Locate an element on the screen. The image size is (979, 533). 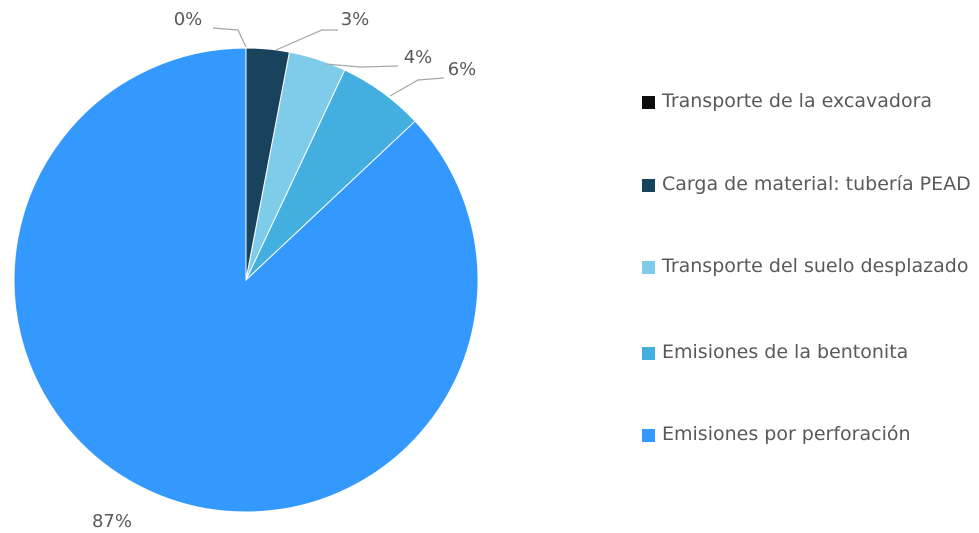
data-label: 4% is located at coordinates (418, 57).